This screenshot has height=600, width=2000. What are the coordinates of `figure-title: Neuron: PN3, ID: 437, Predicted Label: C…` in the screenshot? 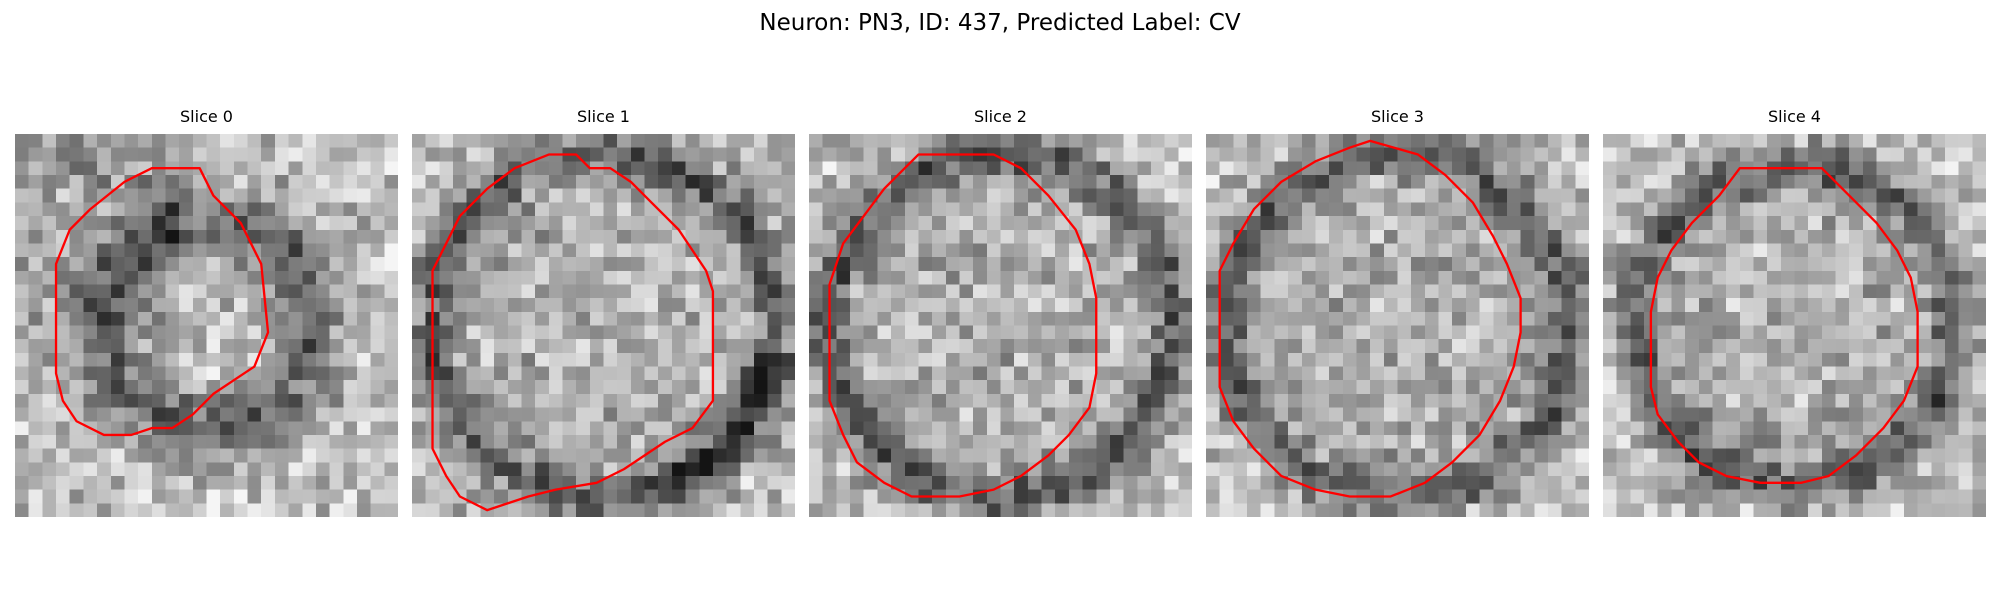 It's located at (1000, 23).